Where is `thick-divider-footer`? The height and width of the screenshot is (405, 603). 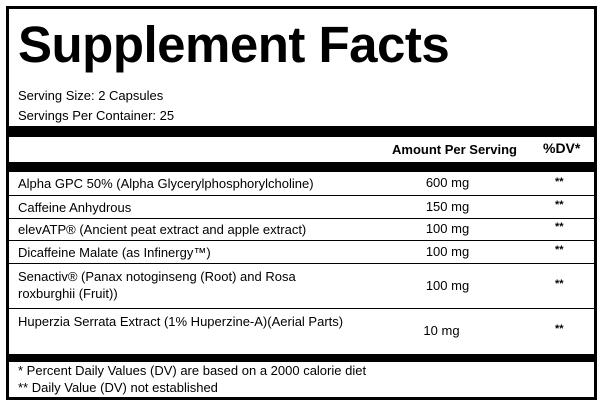
thick-divider-footer is located at coordinates (301, 358).